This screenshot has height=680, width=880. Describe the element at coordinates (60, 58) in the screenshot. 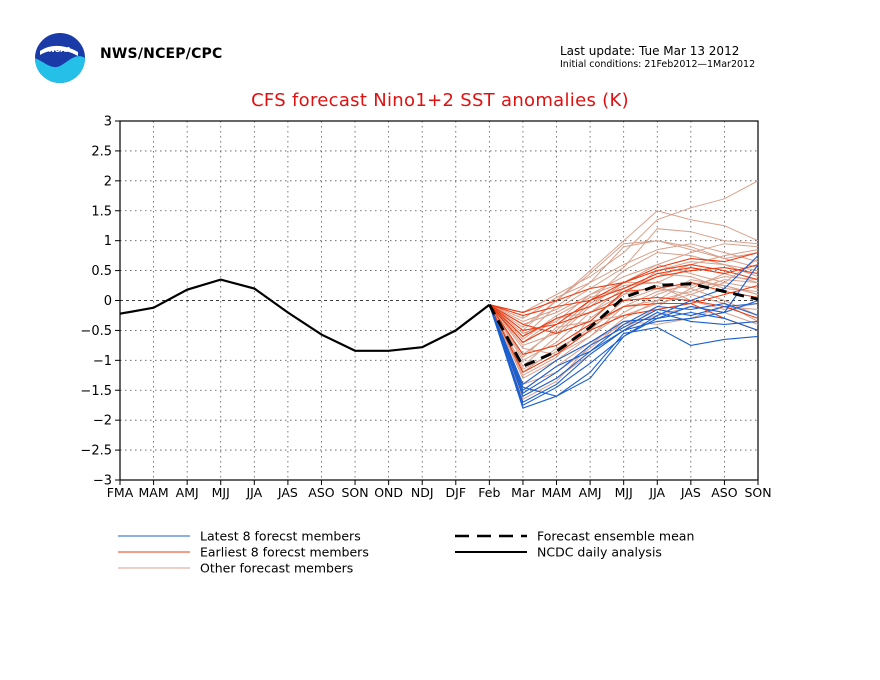

I see `noaa-logo-icon: NOAA` at that location.